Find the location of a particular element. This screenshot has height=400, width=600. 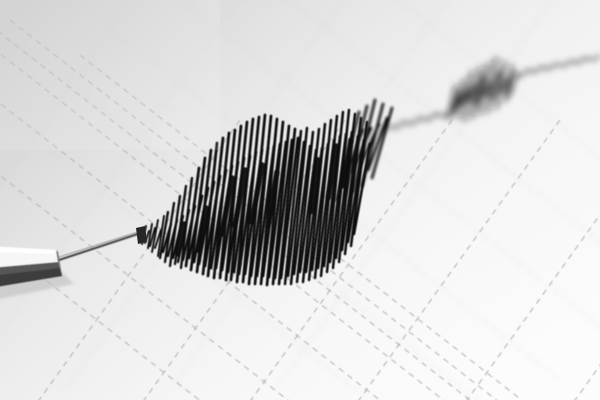

haze-top-left is located at coordinates (110, 75).